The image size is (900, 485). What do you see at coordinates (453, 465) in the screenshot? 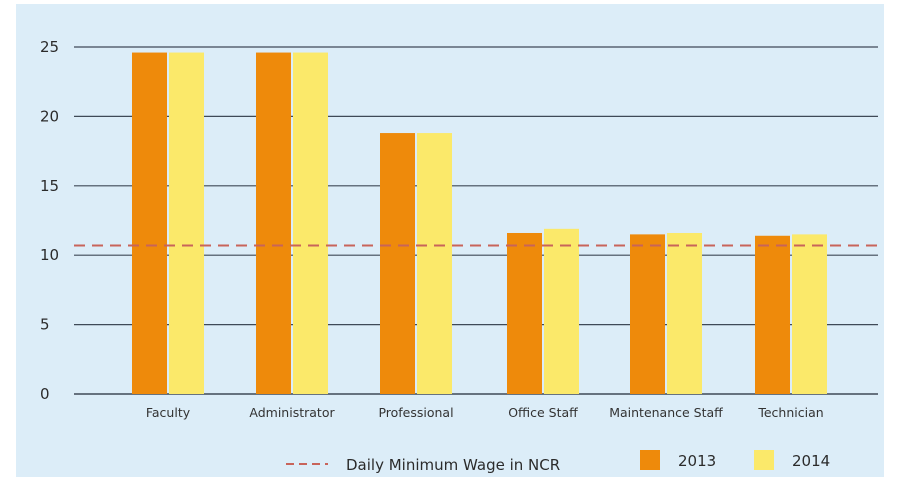
I see `legend-minimum-wage-label: Daily Minimum Wage in NCR` at bounding box center [453, 465].